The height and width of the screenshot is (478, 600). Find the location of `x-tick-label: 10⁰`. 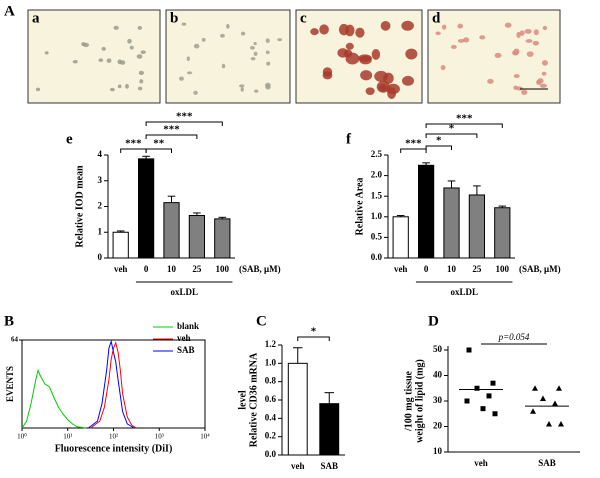

x-tick-label: 10⁰ is located at coordinates (22, 437).